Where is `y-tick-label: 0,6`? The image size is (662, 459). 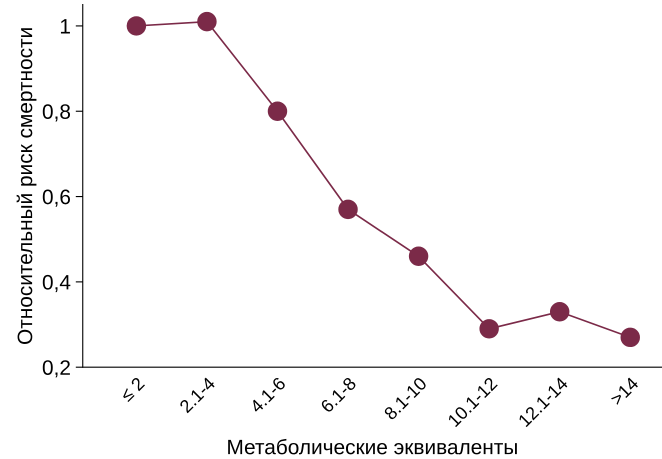
y-tick-label: 0,6 is located at coordinates (56, 198).